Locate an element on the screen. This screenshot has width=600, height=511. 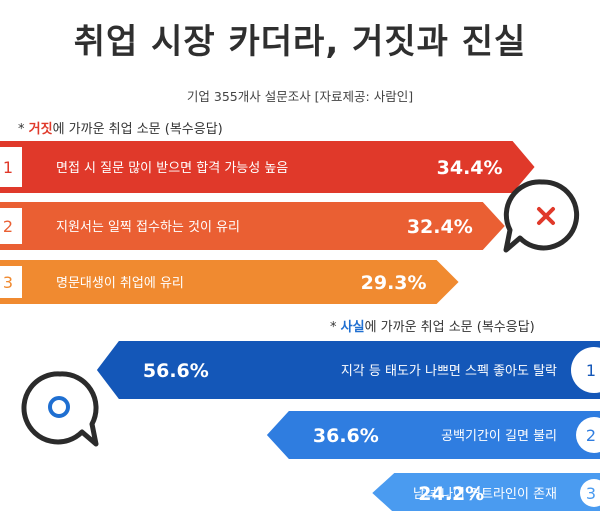
section-fact-prefix: * is located at coordinates (335, 327).